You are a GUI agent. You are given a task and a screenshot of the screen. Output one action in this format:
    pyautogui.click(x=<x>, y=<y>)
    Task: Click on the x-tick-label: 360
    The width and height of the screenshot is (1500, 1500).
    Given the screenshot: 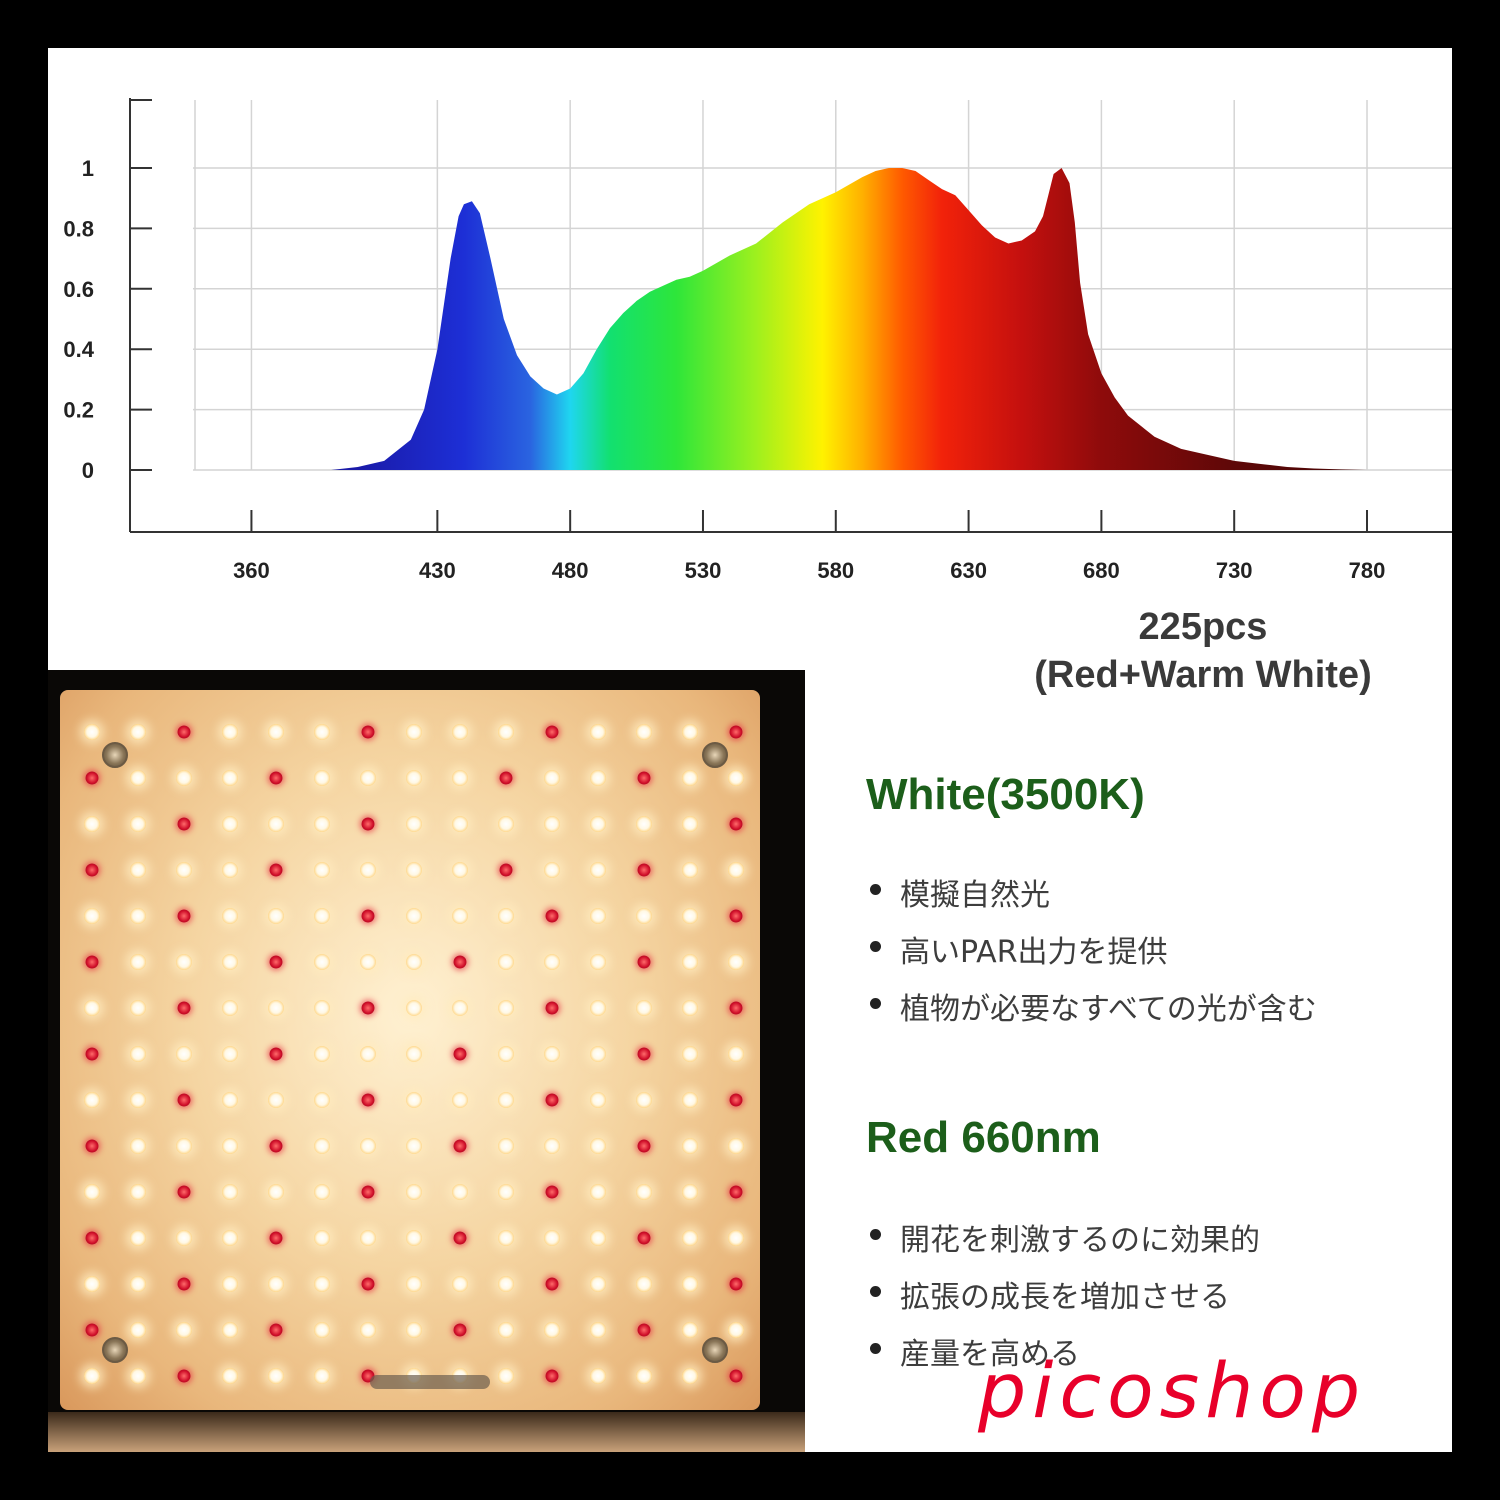 What is the action you would take?
    pyautogui.click(x=251, y=570)
    